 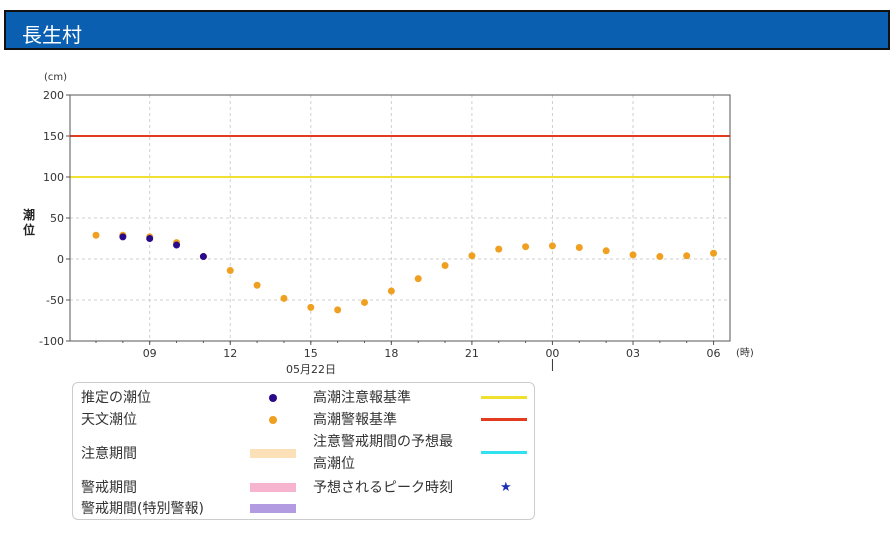 What do you see at coordinates (506, 487) in the screenshot?
I see `legend-peak-time-icon: ★` at bounding box center [506, 487].